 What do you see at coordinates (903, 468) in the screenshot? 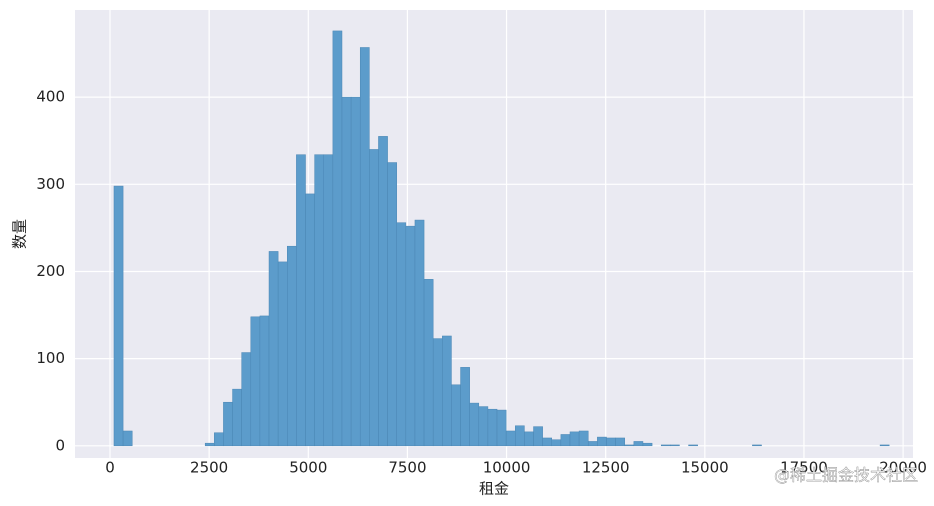
I see `x-tick-label: 20000` at bounding box center [903, 468].